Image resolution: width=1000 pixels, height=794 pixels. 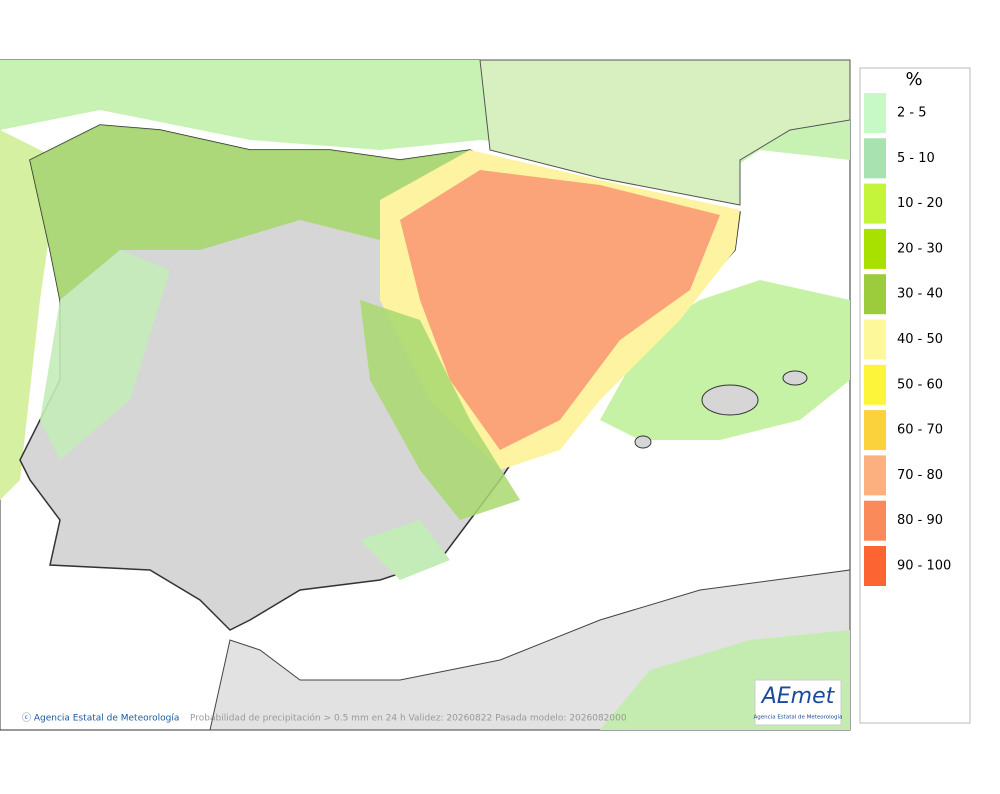 I want to click on legend-label: 70 - 80, so click(x=920, y=475).